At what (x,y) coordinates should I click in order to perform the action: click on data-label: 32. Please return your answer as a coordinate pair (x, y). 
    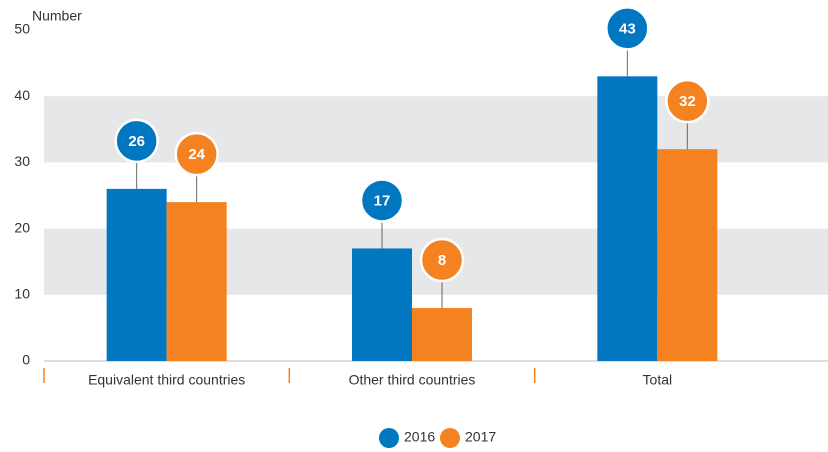
    Looking at the image, I should click on (687, 101).